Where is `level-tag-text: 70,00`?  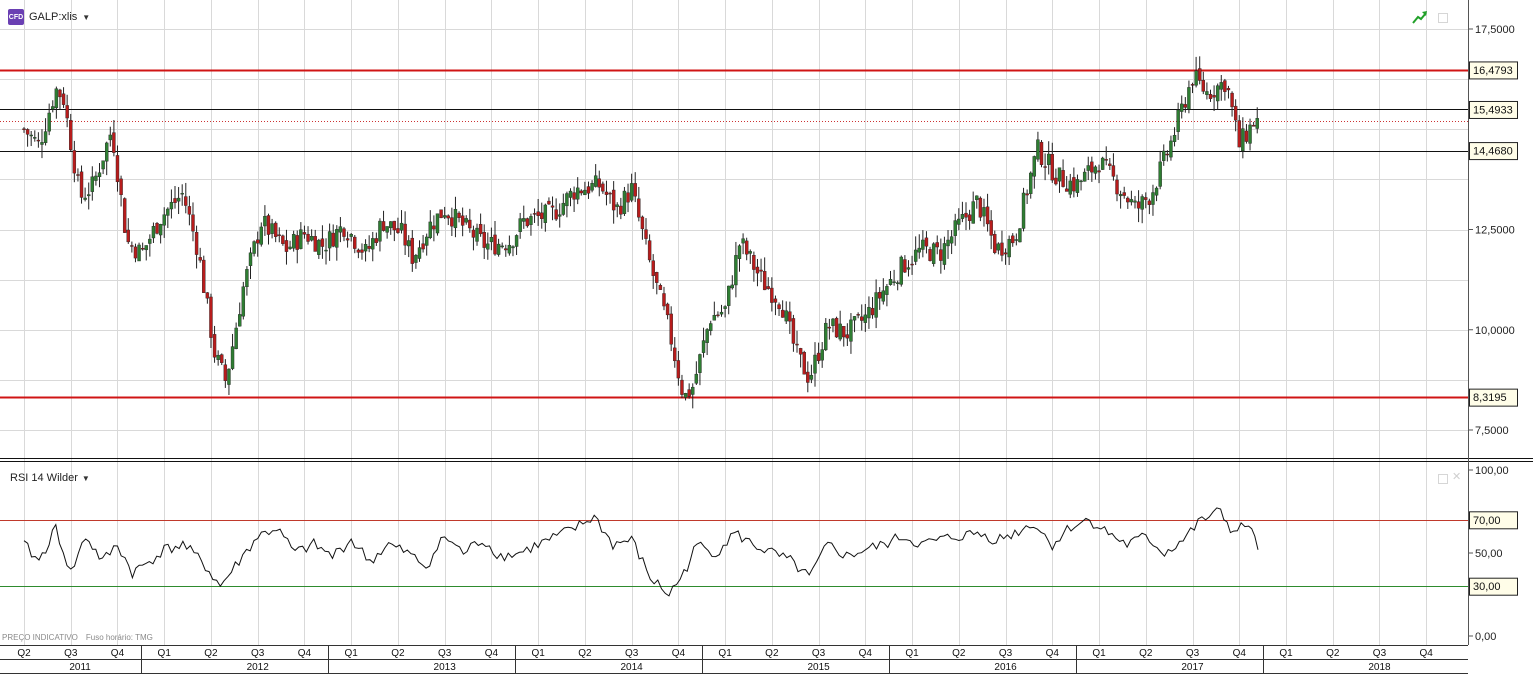 level-tag-text: 70,00 is located at coordinates (1487, 521).